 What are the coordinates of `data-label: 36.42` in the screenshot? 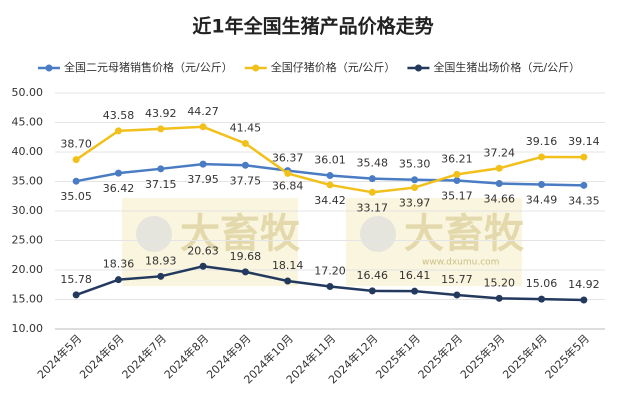 It's located at (119, 188).